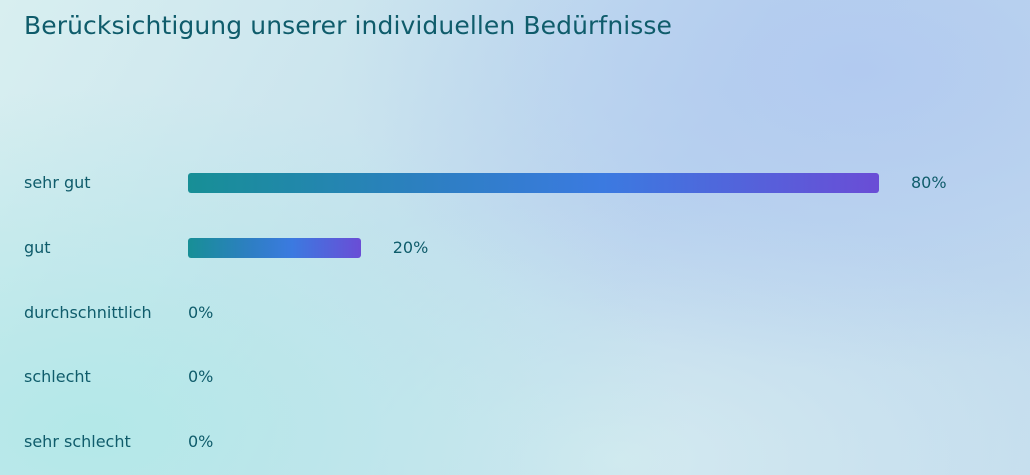 The width and height of the screenshot is (1030, 475). Describe the element at coordinates (37, 247) in the screenshot. I see `category-label: gut` at that location.